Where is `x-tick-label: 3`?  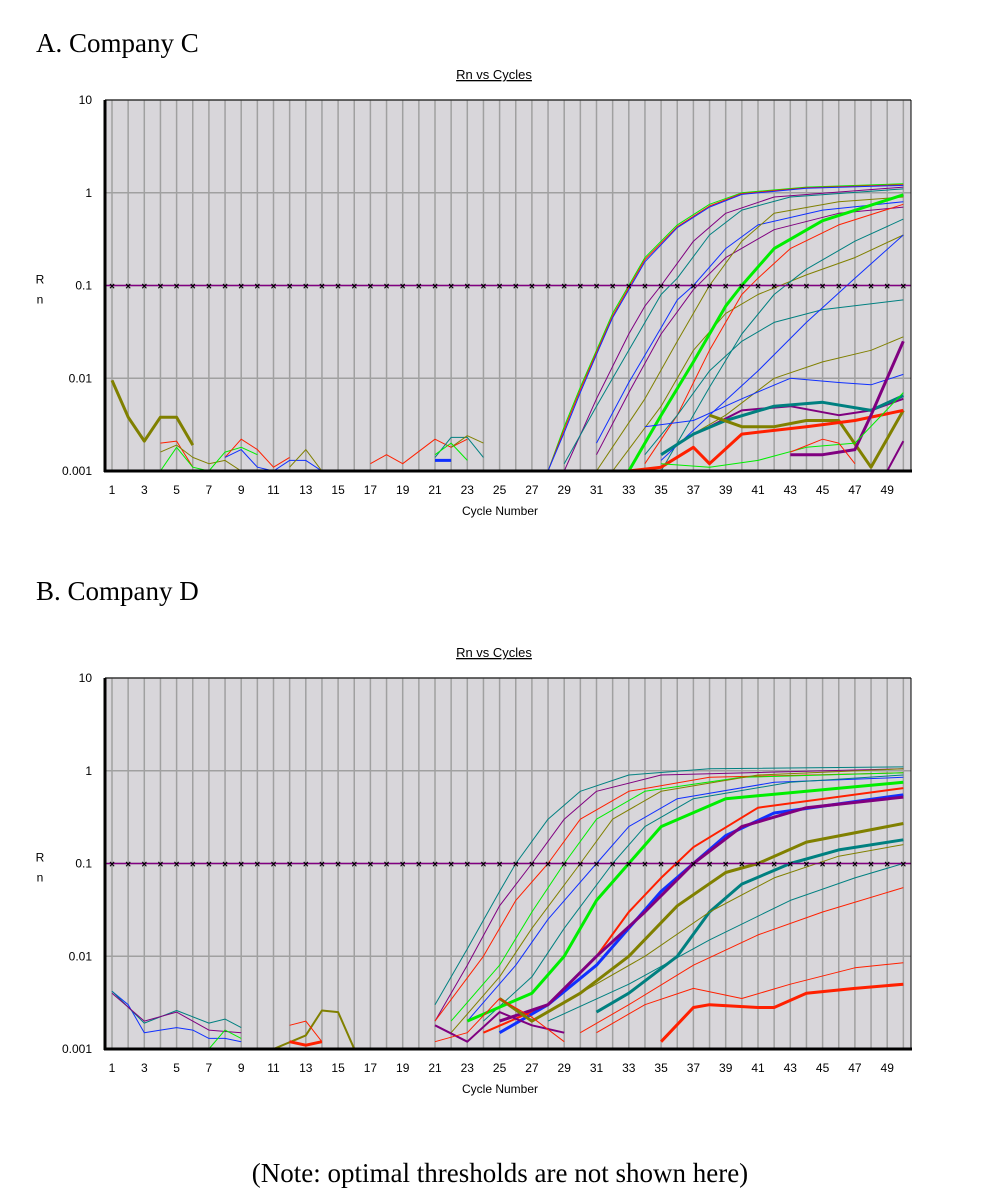
x-tick-label: 3 is located at coordinates (144, 1068).